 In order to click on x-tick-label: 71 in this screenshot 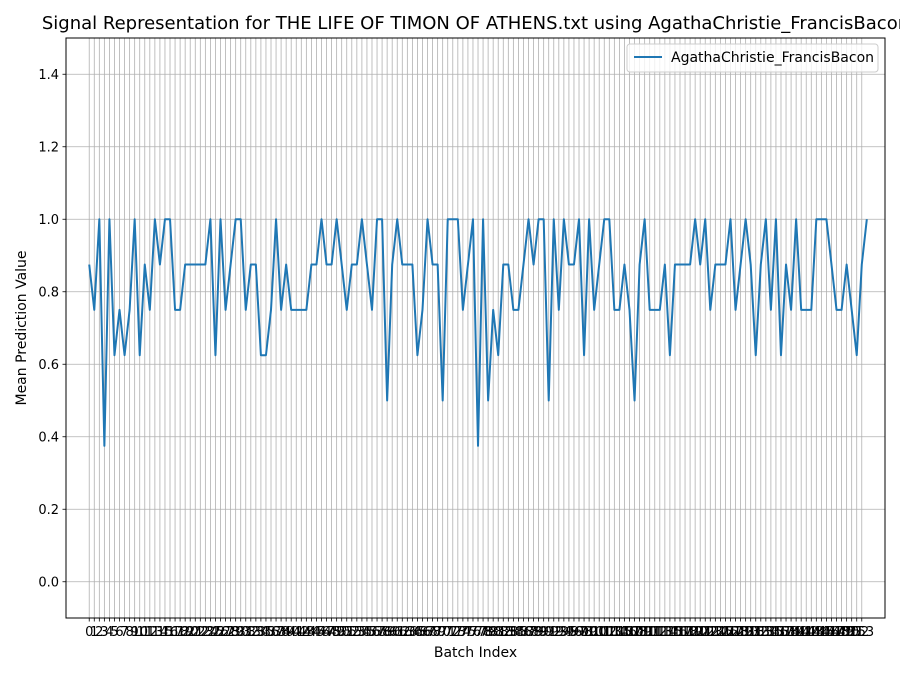, I will do `click(447, 632)`.